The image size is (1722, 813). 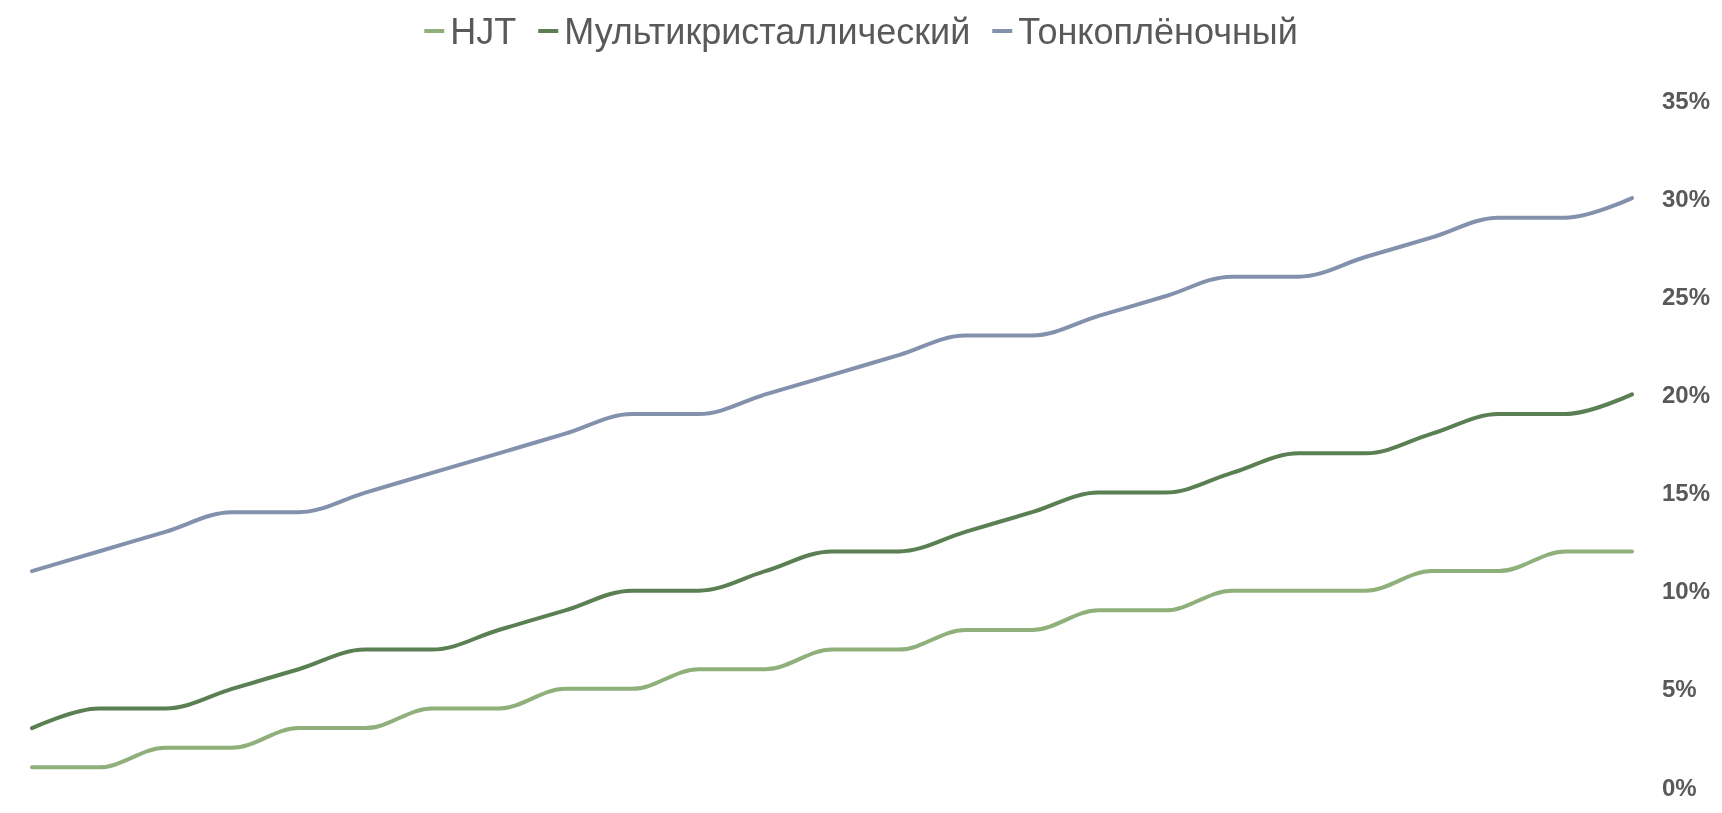 What do you see at coordinates (1686, 394) in the screenshot?
I see `y-tick-label: 20%` at bounding box center [1686, 394].